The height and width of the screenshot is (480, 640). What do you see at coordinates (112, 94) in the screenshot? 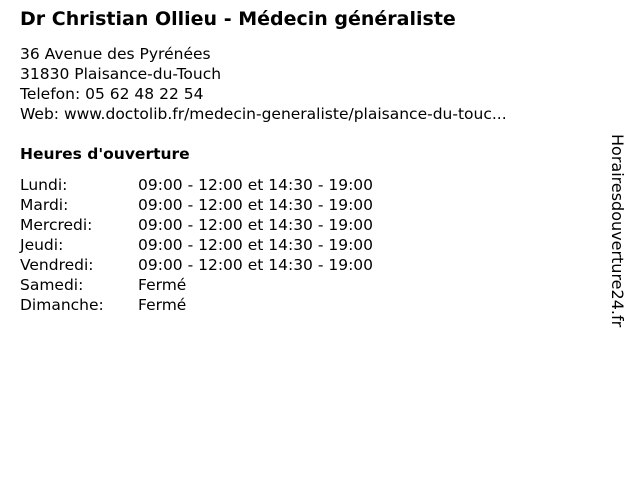
I see `phone: Telefon: 05 62 48 22 54` at bounding box center [112, 94].